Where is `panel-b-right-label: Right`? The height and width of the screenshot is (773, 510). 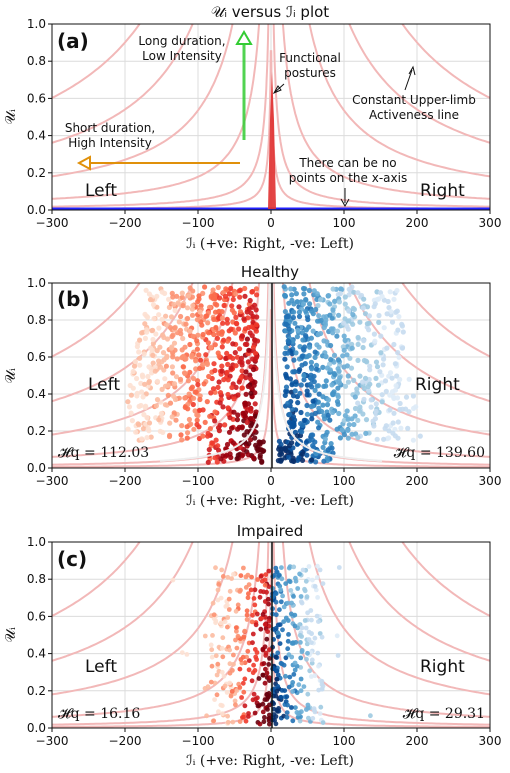 panel-b-right-label: Right is located at coordinates (437, 385).